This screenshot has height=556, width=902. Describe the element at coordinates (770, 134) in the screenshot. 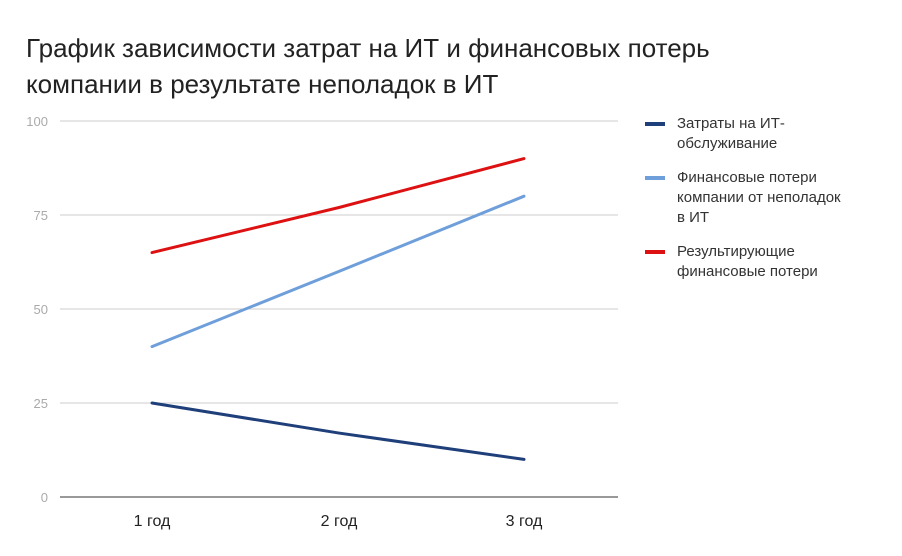

I see `legend-item-1: Затраты на ИТ-обслуживание` at that location.